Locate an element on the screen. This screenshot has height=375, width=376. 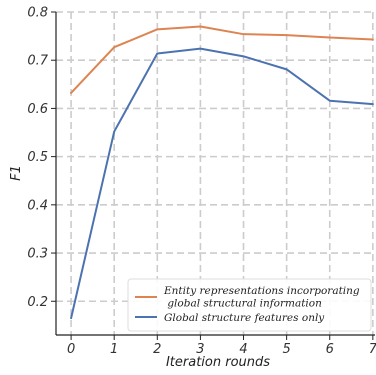
y-tick-label: 0.8 is located at coordinates (37, 13).